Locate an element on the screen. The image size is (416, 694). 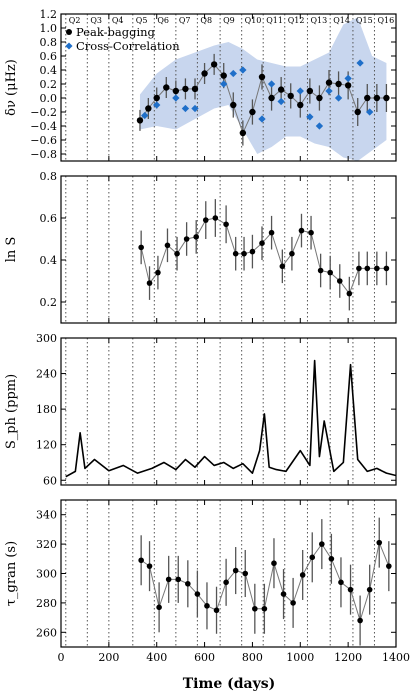
quarter-label: Q8 is located at coordinates (206, 20).